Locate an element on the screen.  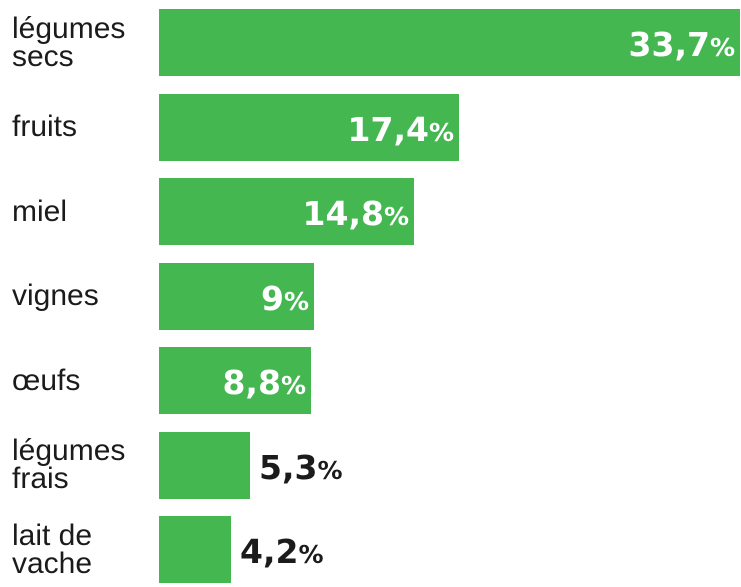
value-number: 4,2 is located at coordinates (269, 551).